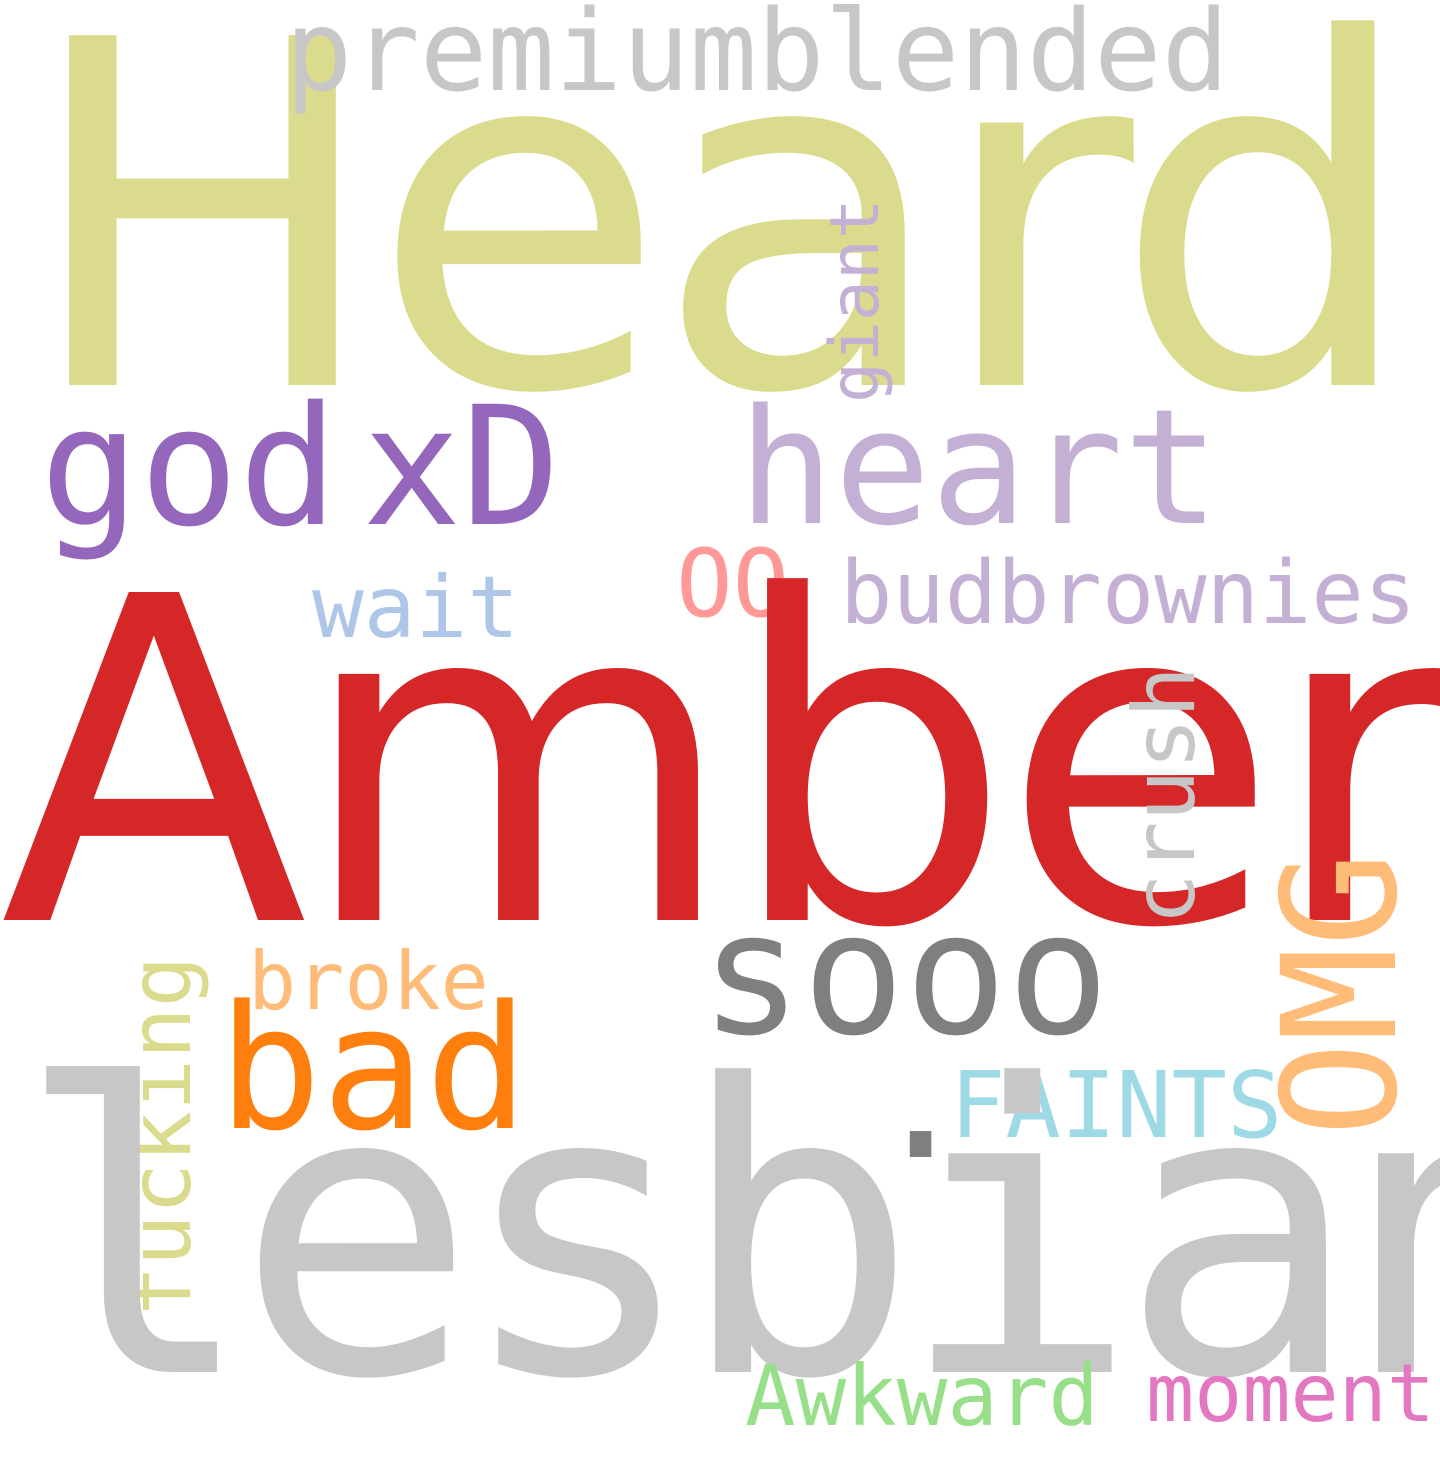 The width and height of the screenshot is (1440, 1467). Describe the element at coordinates (979, 467) in the screenshot. I see `word-heart: heart` at that location.